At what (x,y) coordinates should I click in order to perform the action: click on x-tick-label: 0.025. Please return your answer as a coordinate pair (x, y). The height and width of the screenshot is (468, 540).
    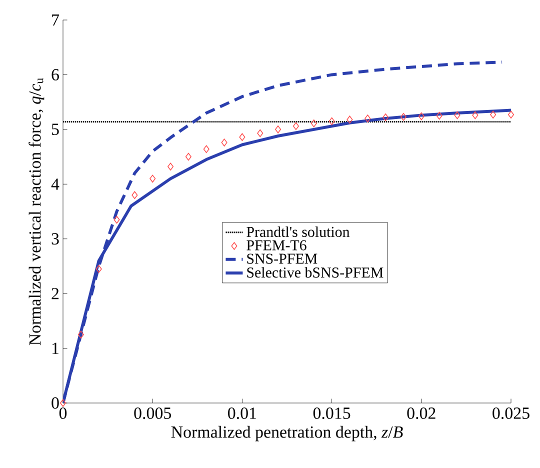
    Looking at the image, I should click on (511, 414).